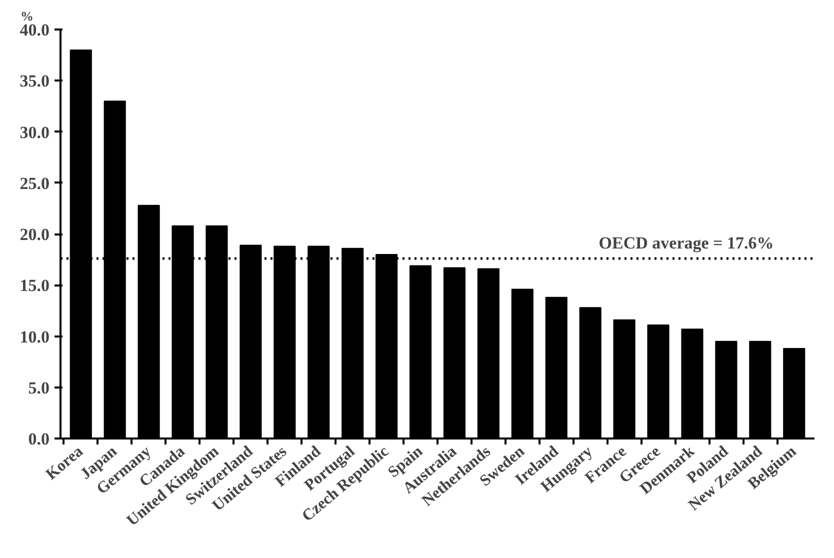 This screenshot has width=834, height=558. Describe the element at coordinates (35, 30) in the screenshot. I see `y-tick-label: 40.0` at that location.